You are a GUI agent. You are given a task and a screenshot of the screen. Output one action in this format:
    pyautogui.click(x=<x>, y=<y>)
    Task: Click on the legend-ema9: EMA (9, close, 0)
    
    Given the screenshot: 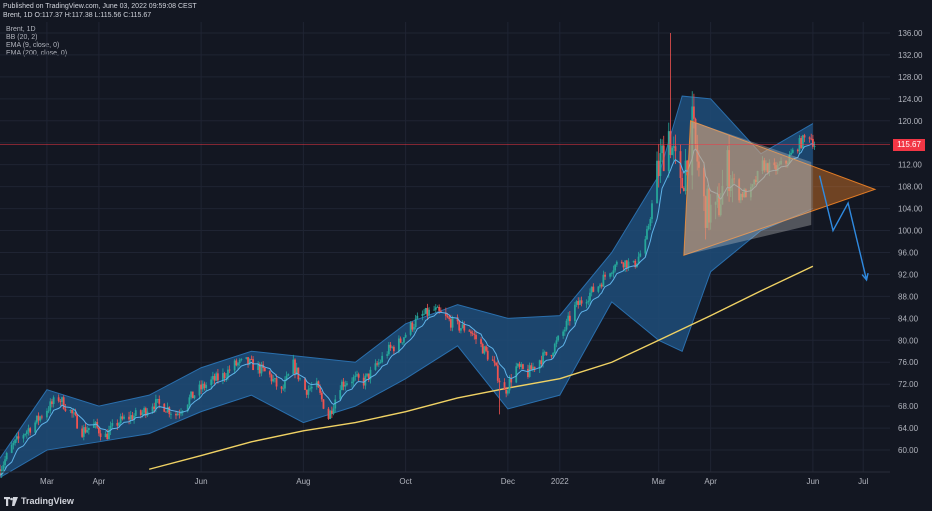 What is the action you would take?
    pyautogui.click(x=33, y=45)
    